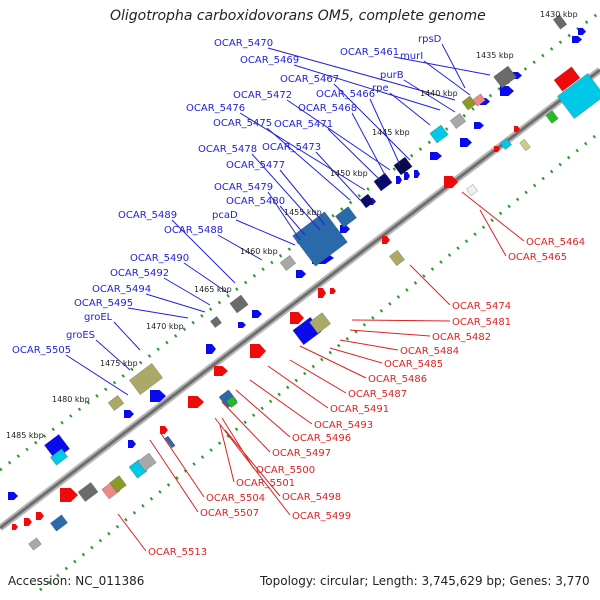  I want to click on reverse-gene-label: OCAR_5464, so click(555, 242).